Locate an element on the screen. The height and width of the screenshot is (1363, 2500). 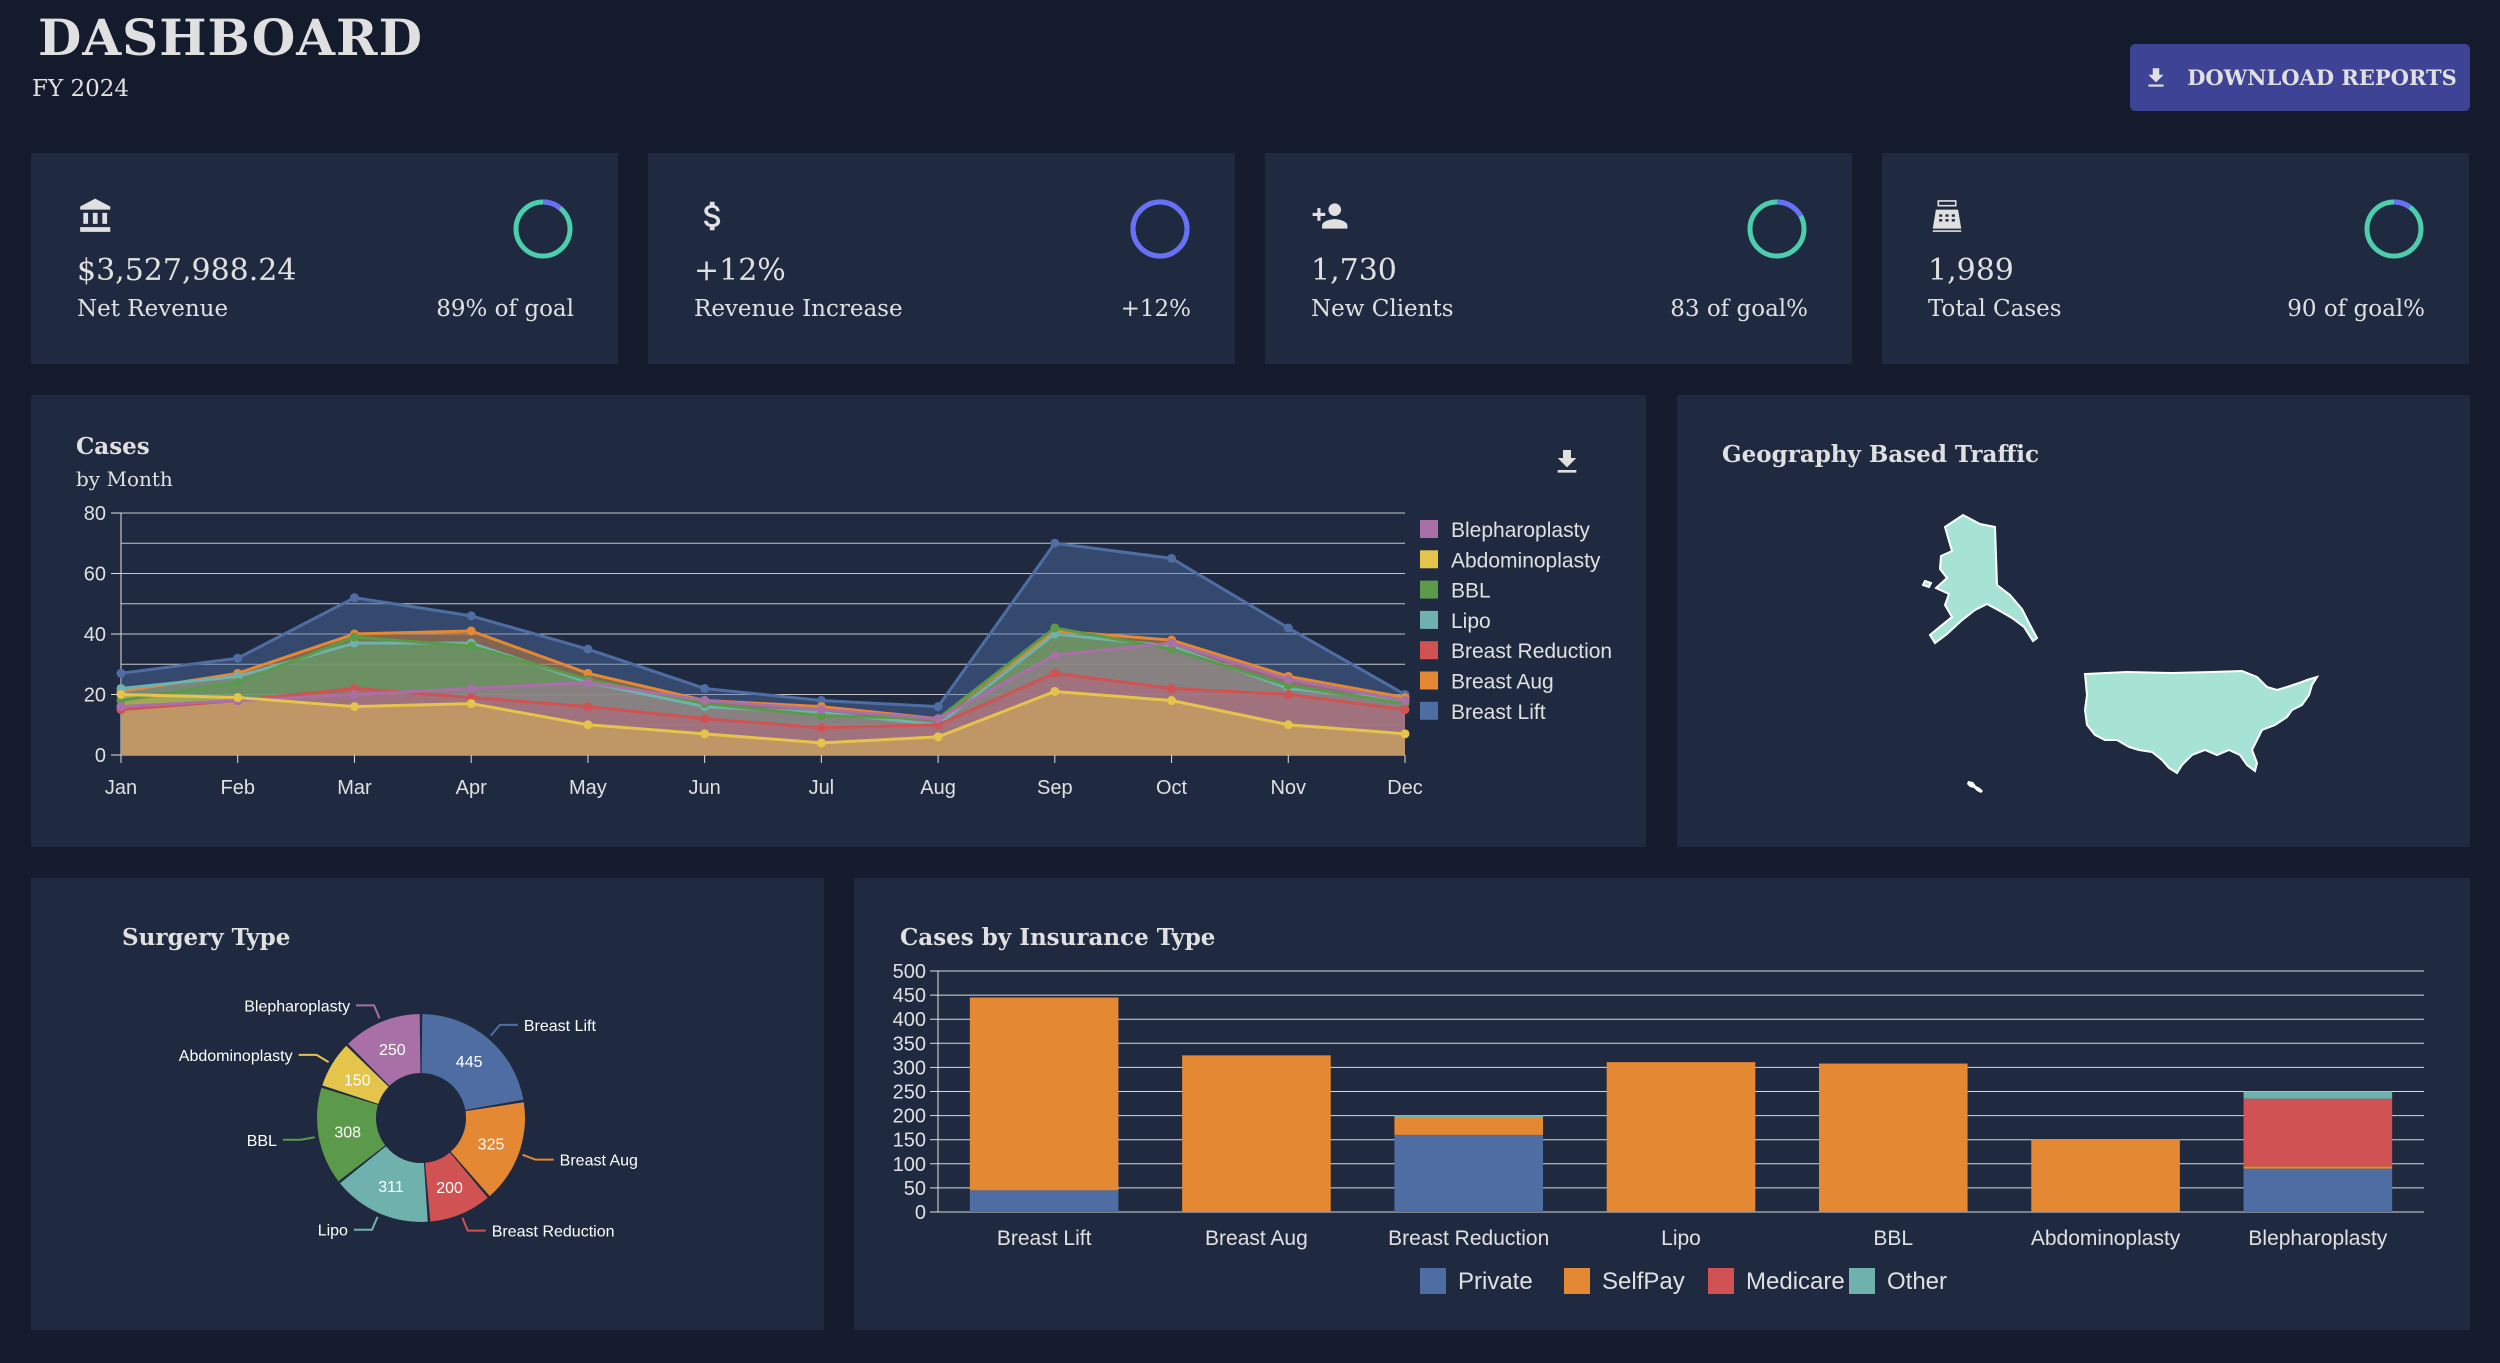
area-breast-aug is located at coordinates (763, 692).